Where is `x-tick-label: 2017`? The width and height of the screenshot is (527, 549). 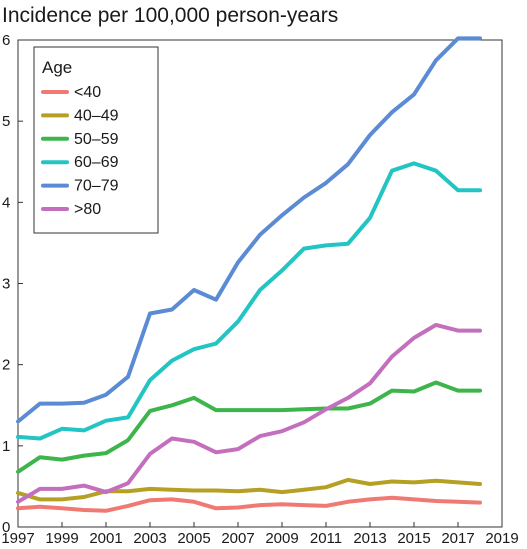 x-tick-label: 2017 is located at coordinates (457, 538).